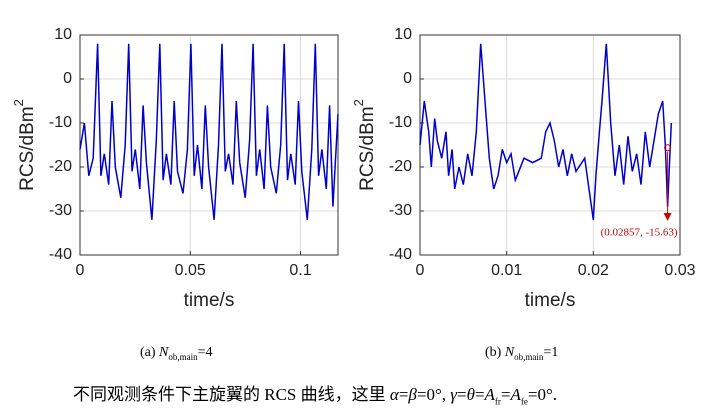 The image size is (713, 410). Describe the element at coordinates (593, 270) in the screenshot. I see `x-tick-label: 0.02` at that location.